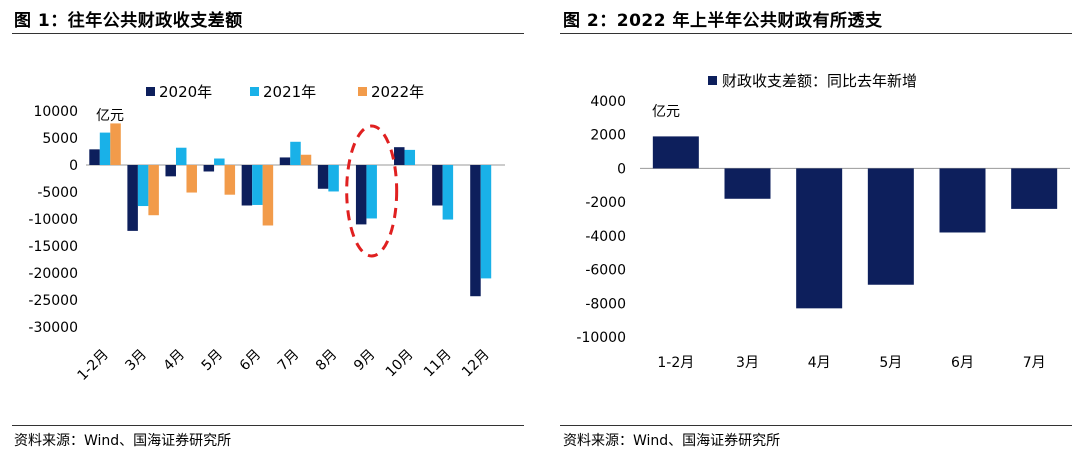 This screenshot has width=1080, height=453. I want to click on chart2-ytick-label: 2000, so click(608, 136).